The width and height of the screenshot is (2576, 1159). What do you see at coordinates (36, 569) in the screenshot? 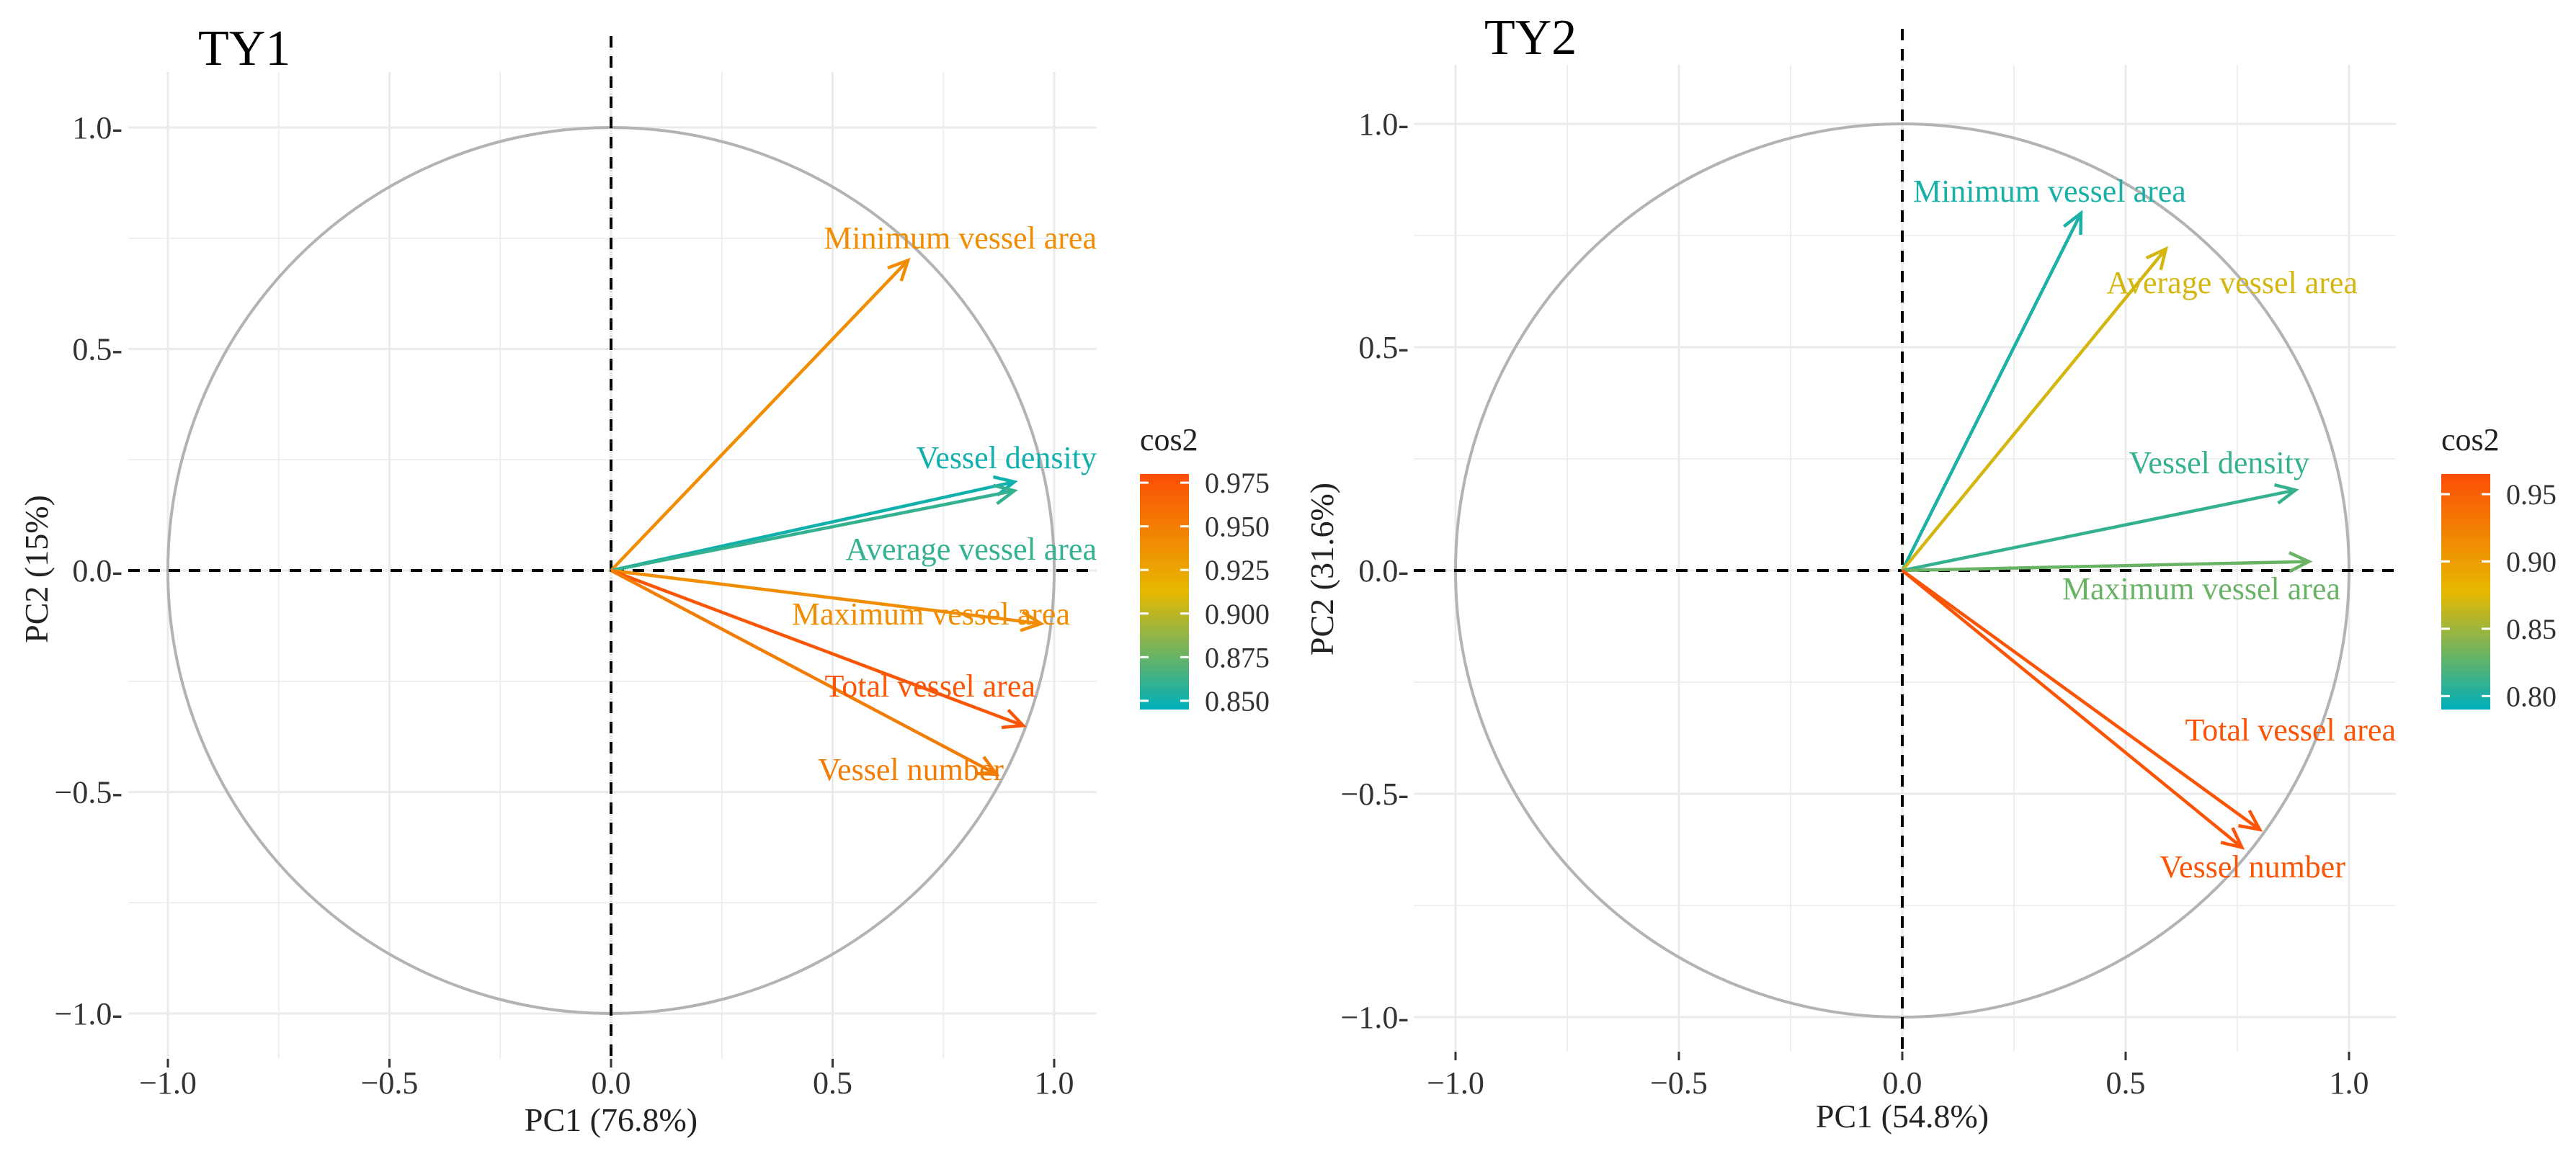
I see `y-axis-label-ty1: PC2 (15%)` at bounding box center [36, 569].